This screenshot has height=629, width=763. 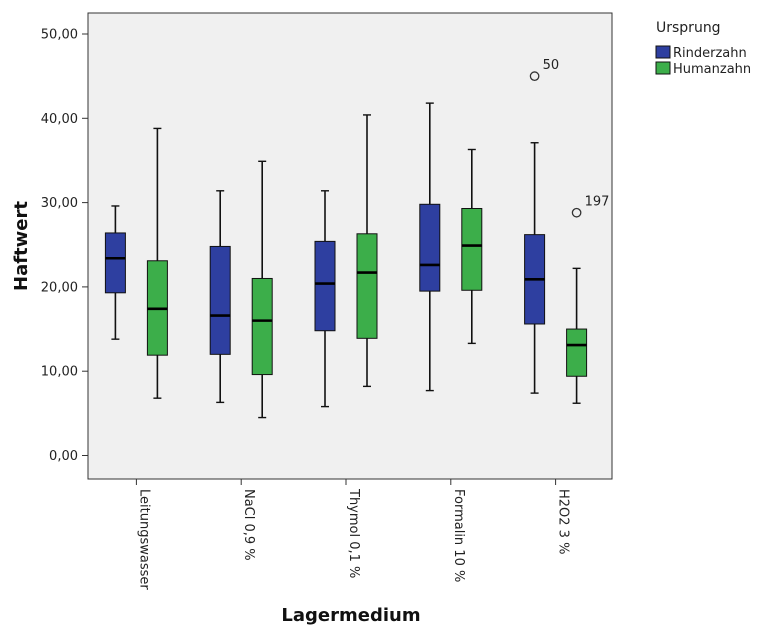 I want to click on y-tick-label: 10,00, so click(x=59, y=372).